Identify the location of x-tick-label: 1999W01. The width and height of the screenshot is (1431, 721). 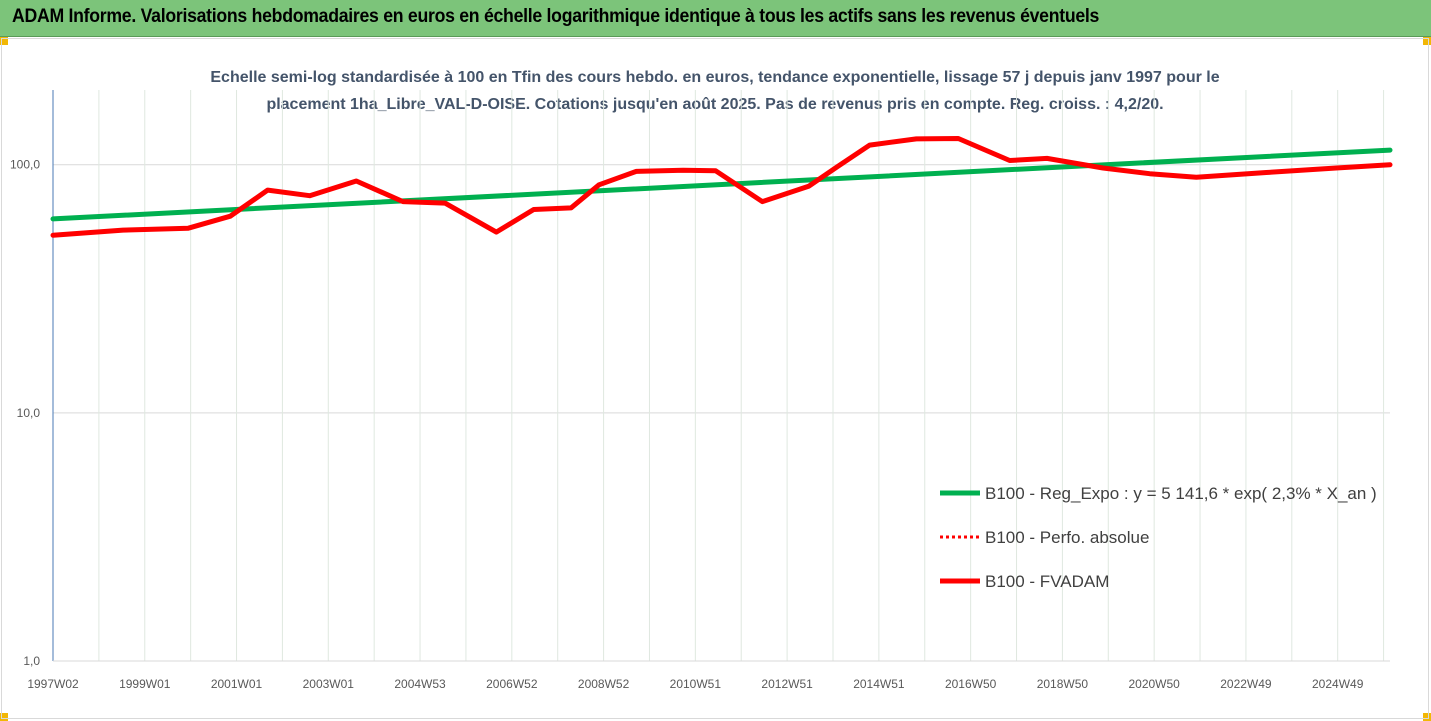
(145, 684).